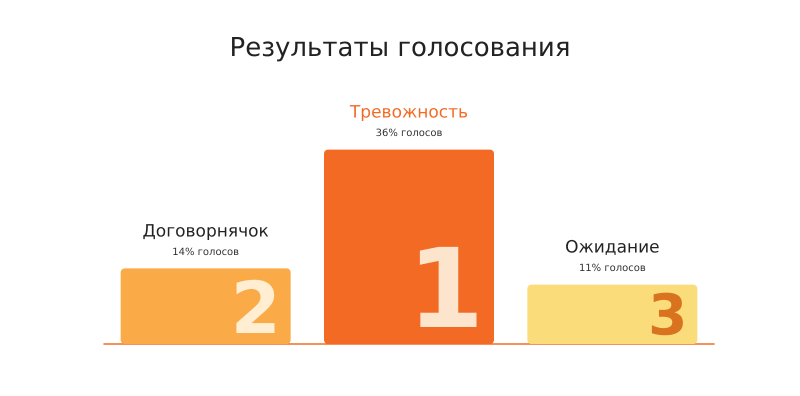  I want to click on data-label: 36% голосов, so click(409, 134).